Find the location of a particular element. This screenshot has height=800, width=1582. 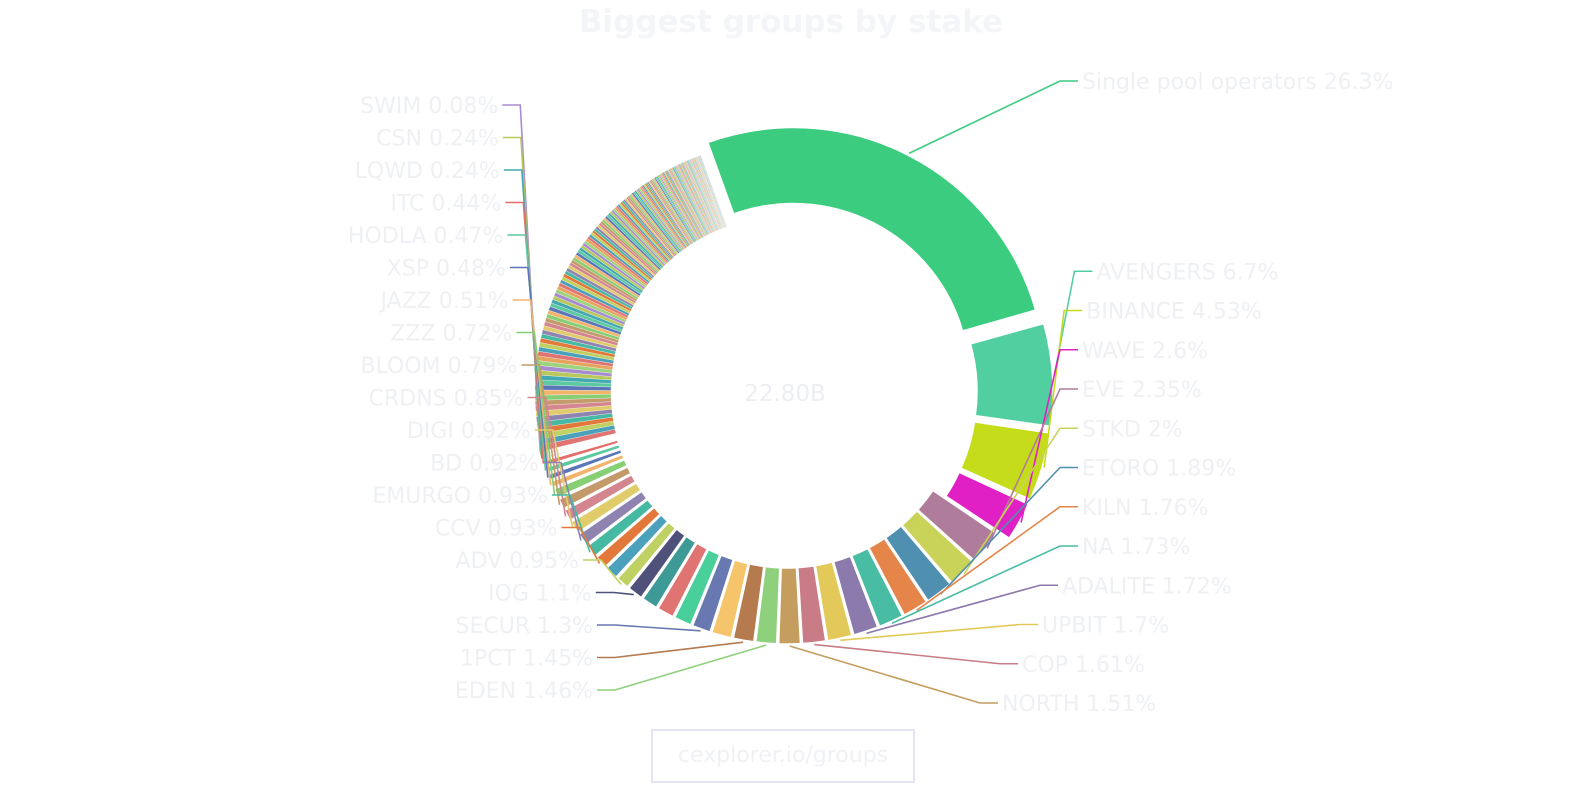

slice-label: COP 1.61% is located at coordinates (1083, 665).